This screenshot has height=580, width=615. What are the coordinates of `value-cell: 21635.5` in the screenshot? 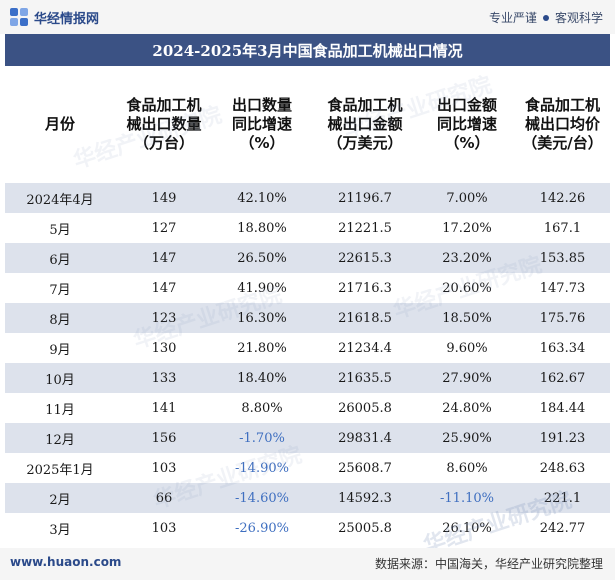 It's located at (365, 378).